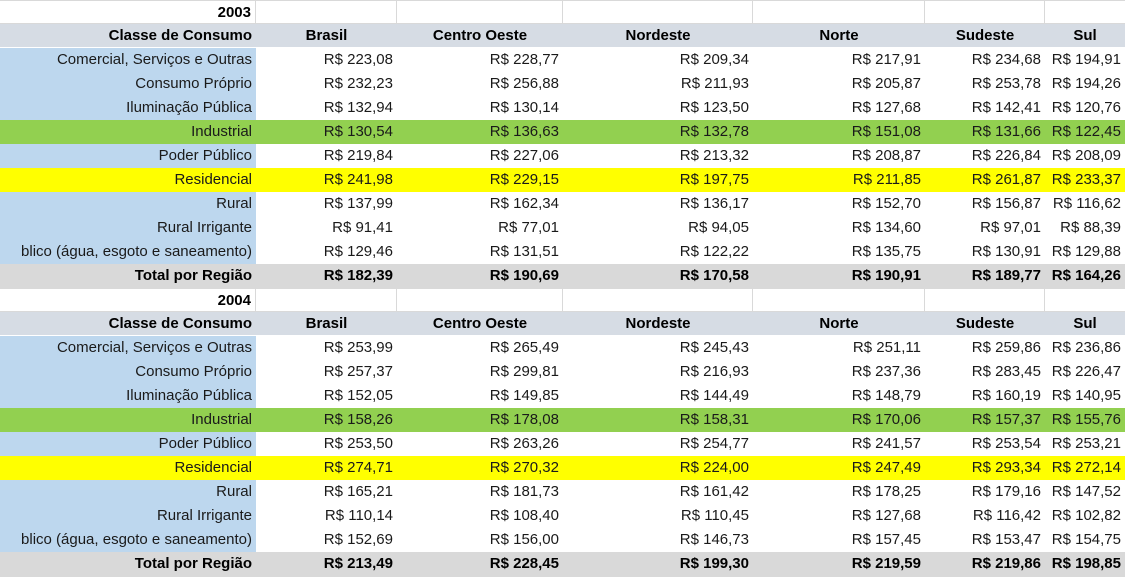  What do you see at coordinates (985, 396) in the screenshot?
I see `value-cell: R$ 160,19` at bounding box center [985, 396].